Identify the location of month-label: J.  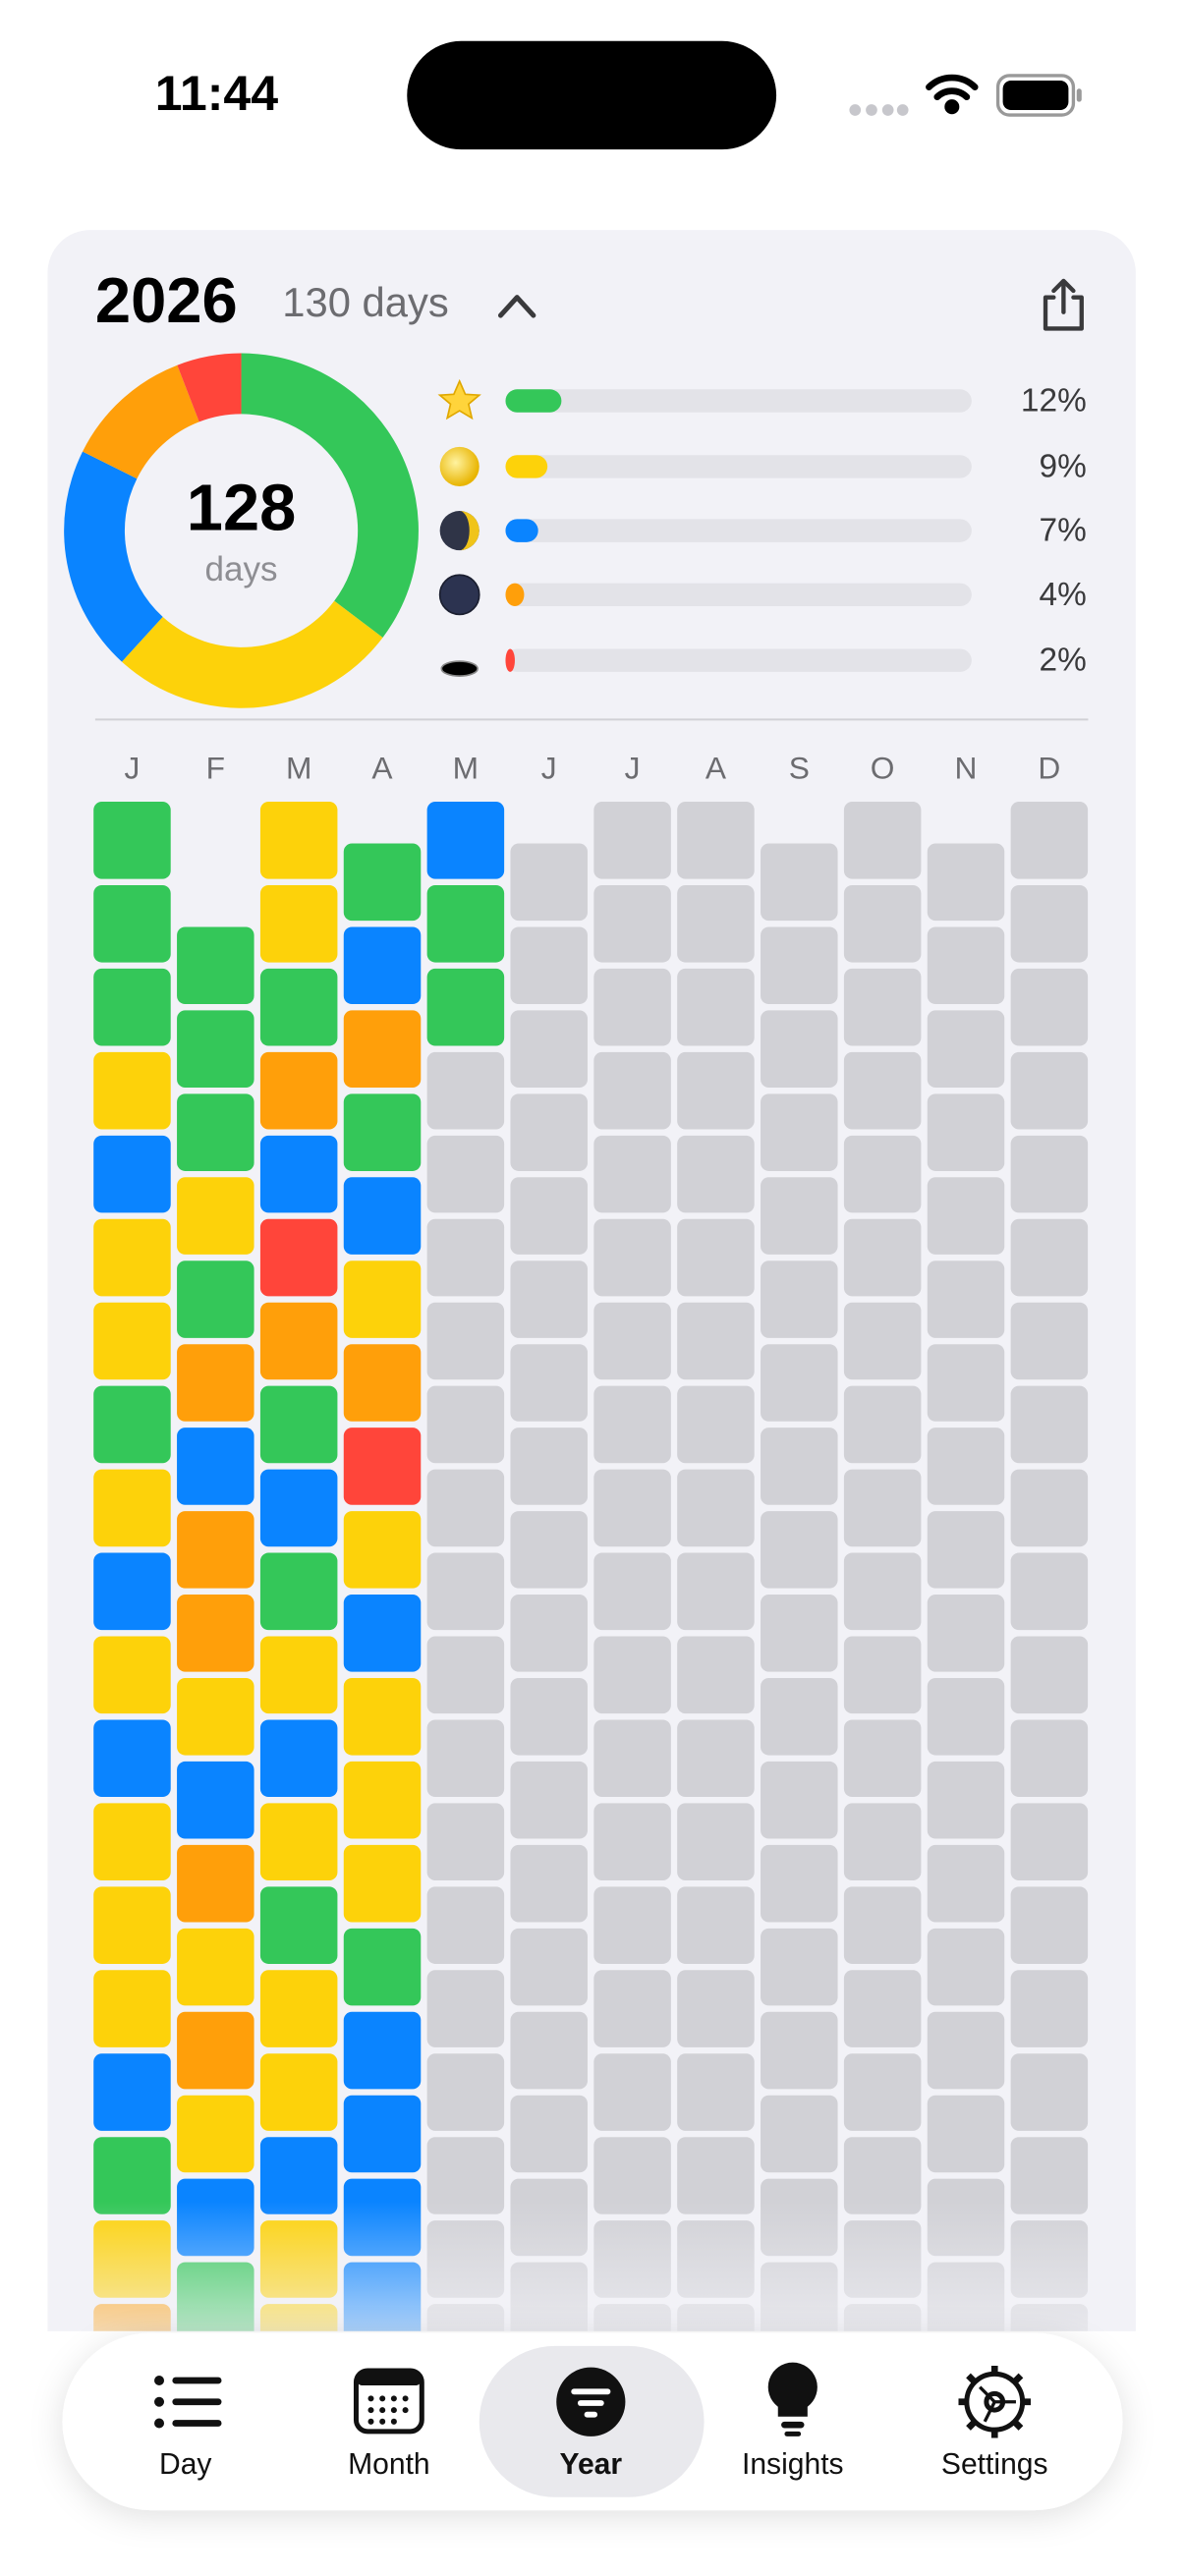
(133, 768).